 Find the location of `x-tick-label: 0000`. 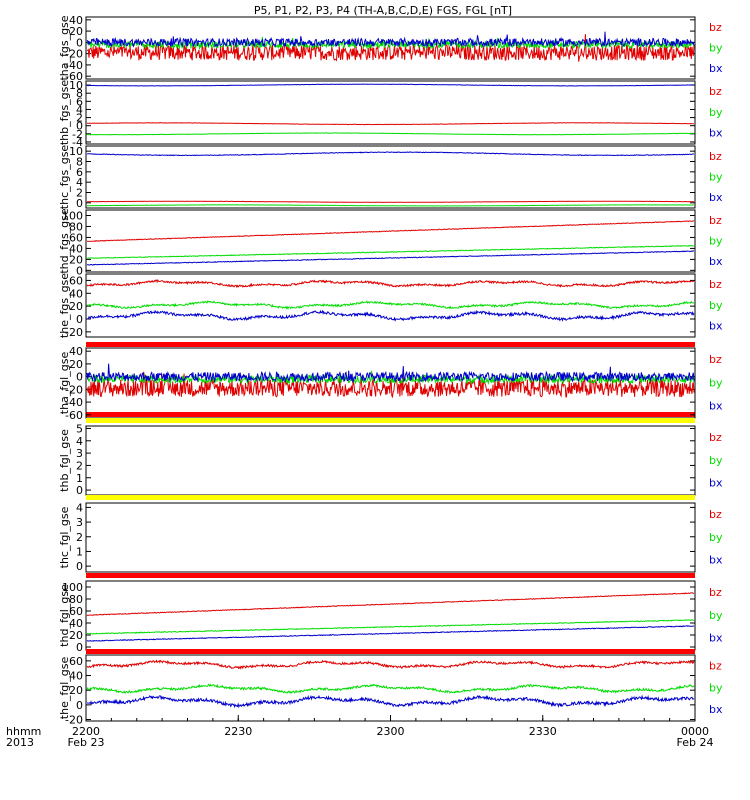

x-tick-label: 0000 is located at coordinates (695, 731).